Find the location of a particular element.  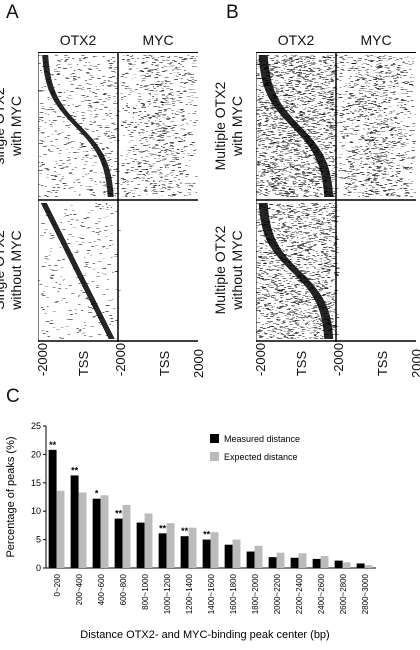

x-tick-label: 2800~3000 is located at coordinates (365, 593).